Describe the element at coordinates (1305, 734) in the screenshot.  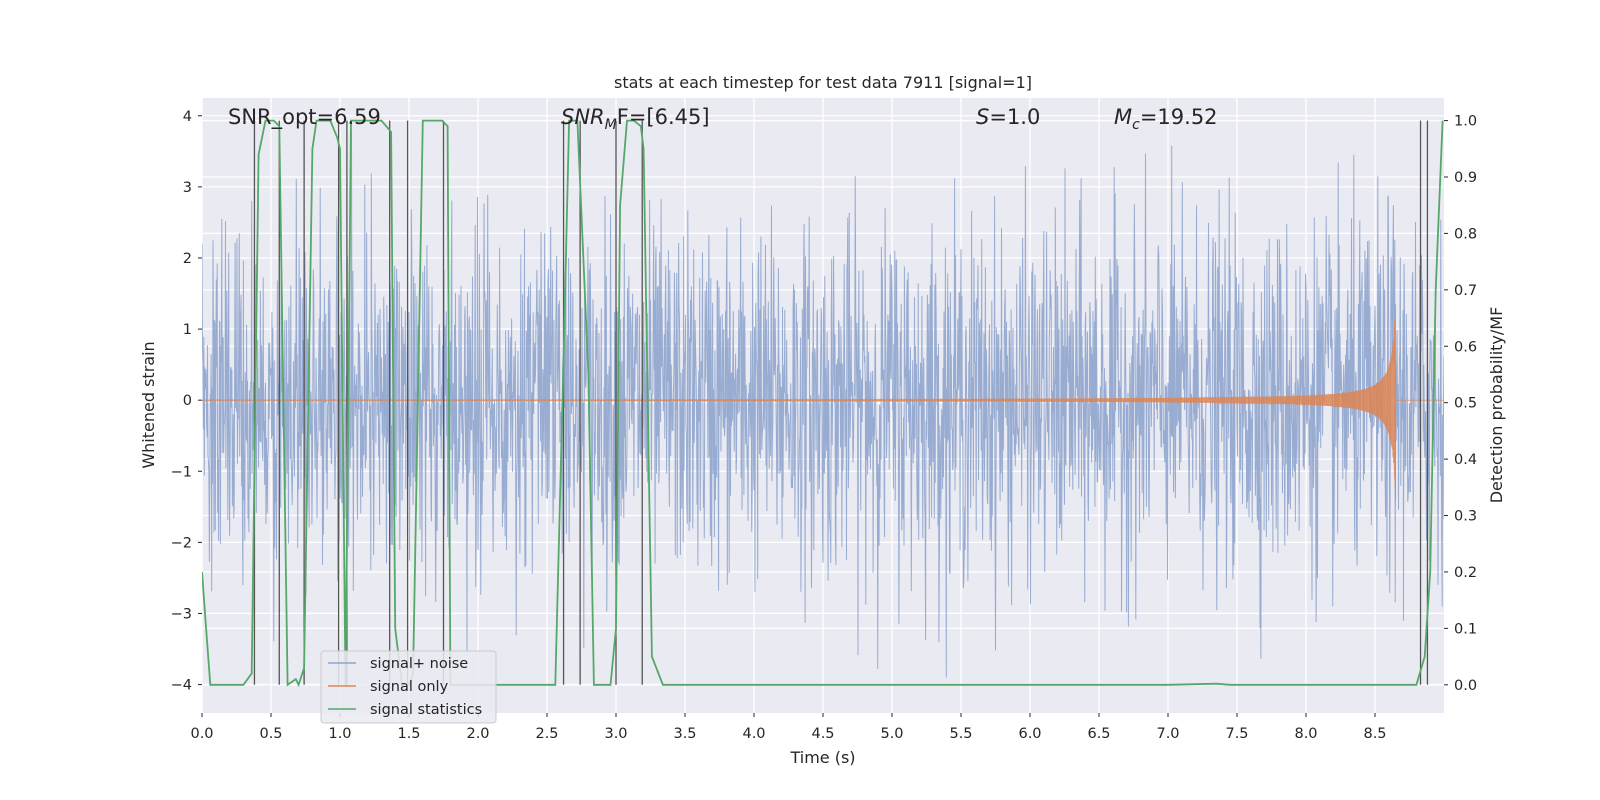
I see `x-tick-label: 8.0` at that location.